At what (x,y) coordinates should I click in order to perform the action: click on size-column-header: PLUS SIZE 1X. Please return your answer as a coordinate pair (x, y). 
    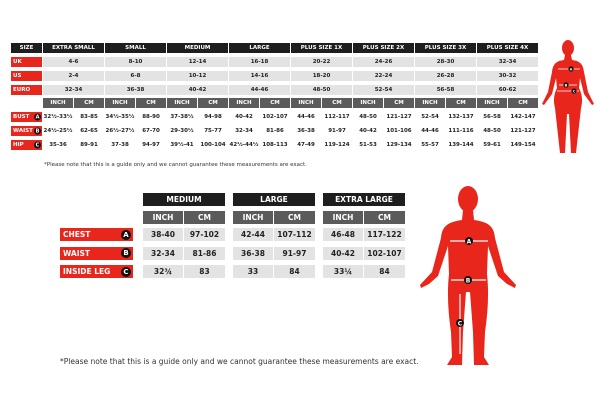
    Looking at the image, I should click on (321, 48).